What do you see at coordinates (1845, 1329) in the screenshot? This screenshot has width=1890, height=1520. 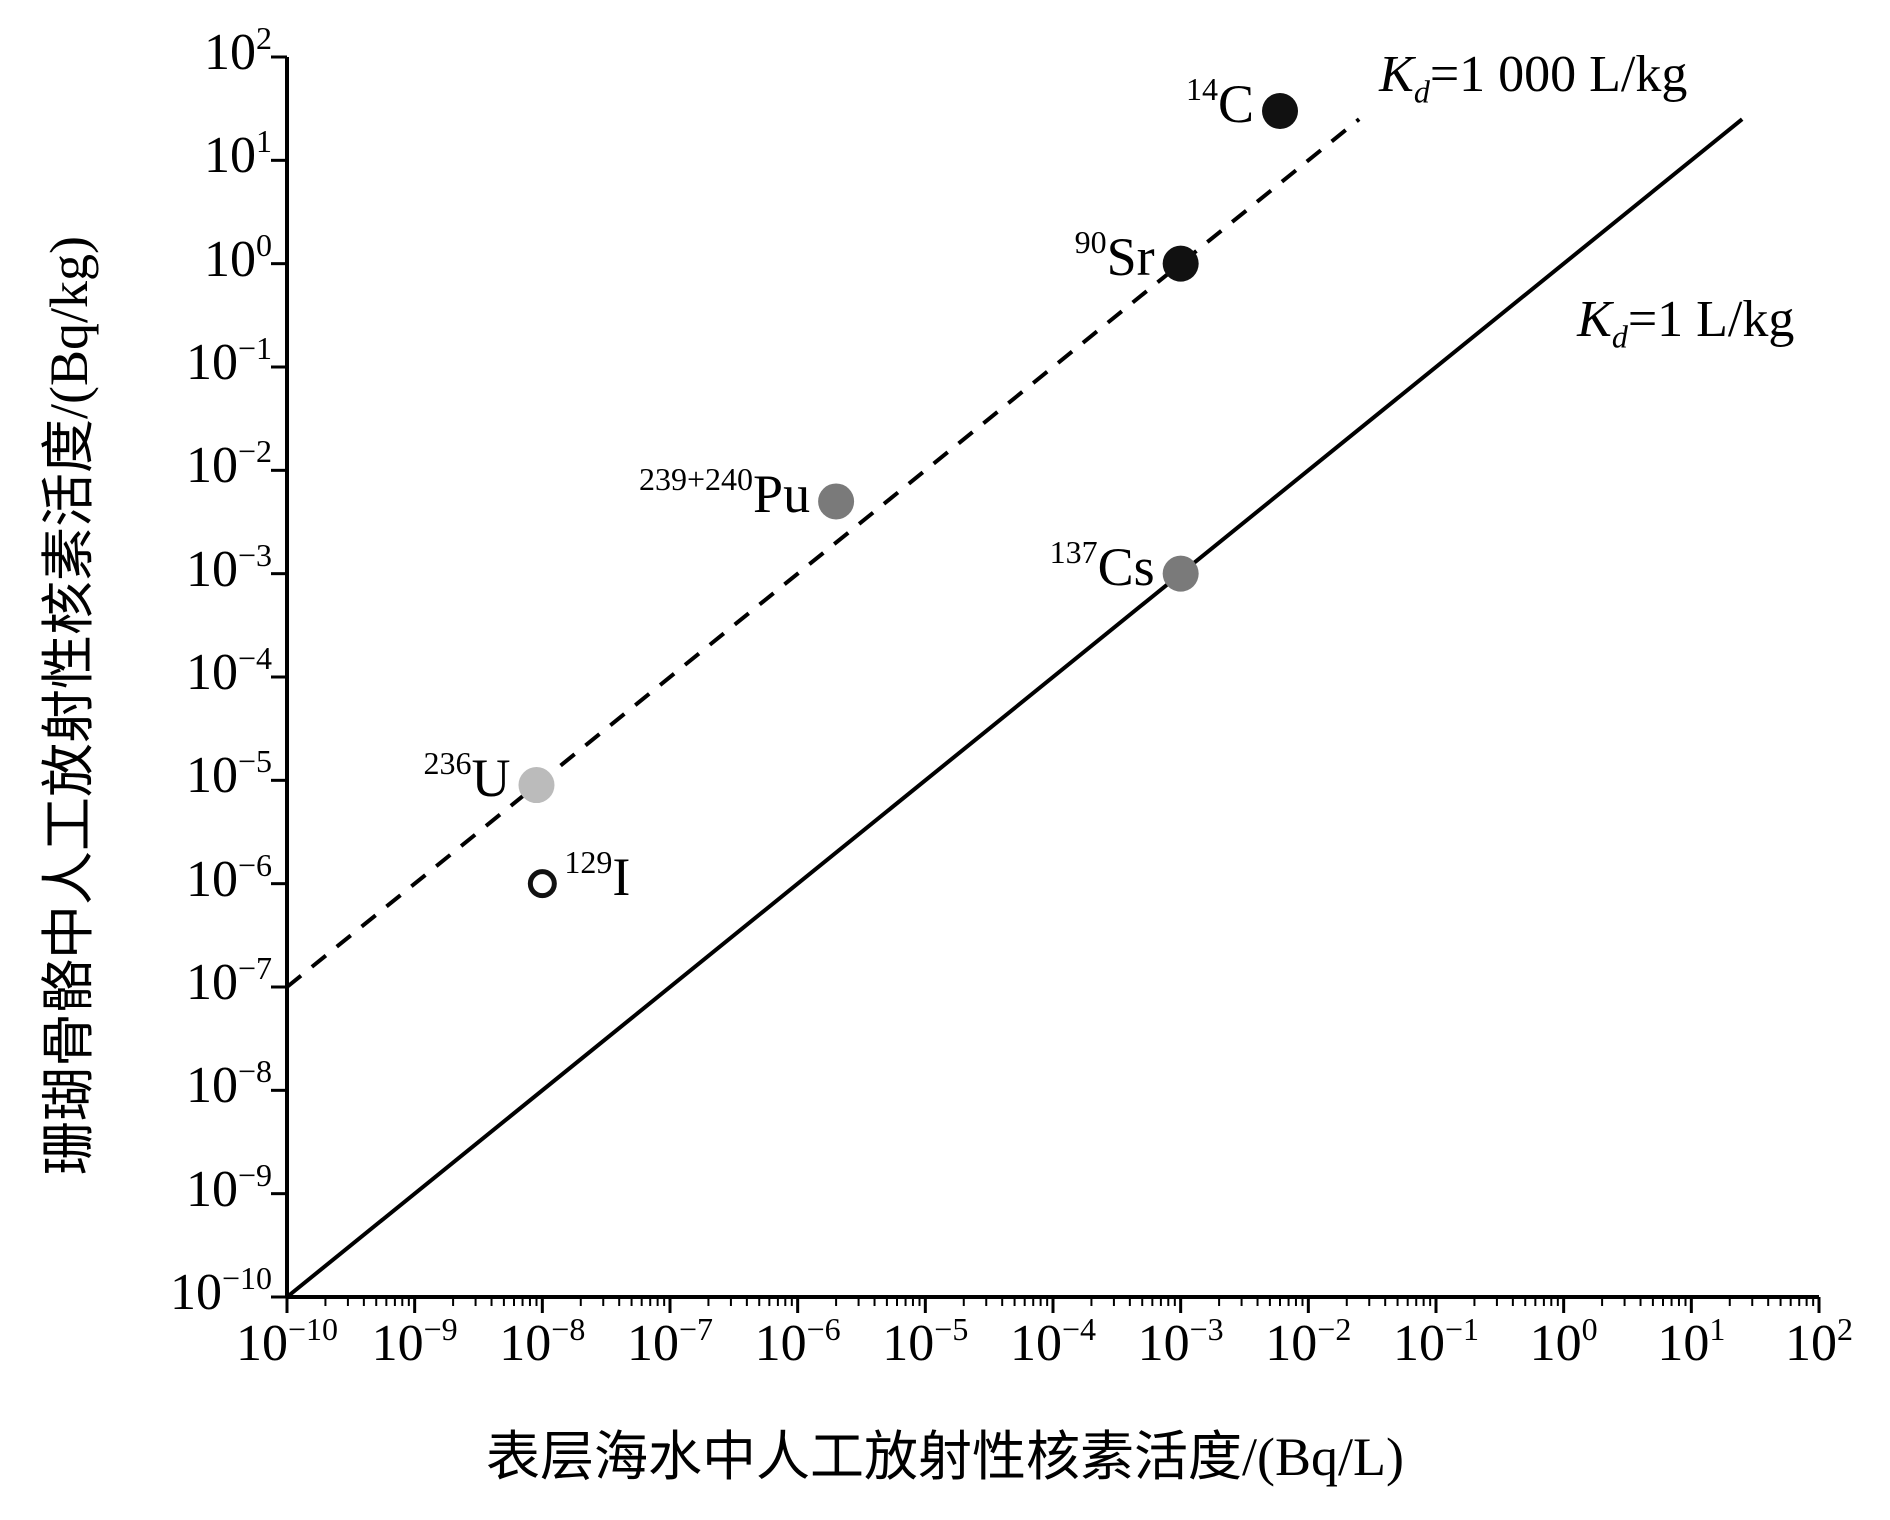 I see `x-tick-exponent: 2` at bounding box center [1845, 1329].